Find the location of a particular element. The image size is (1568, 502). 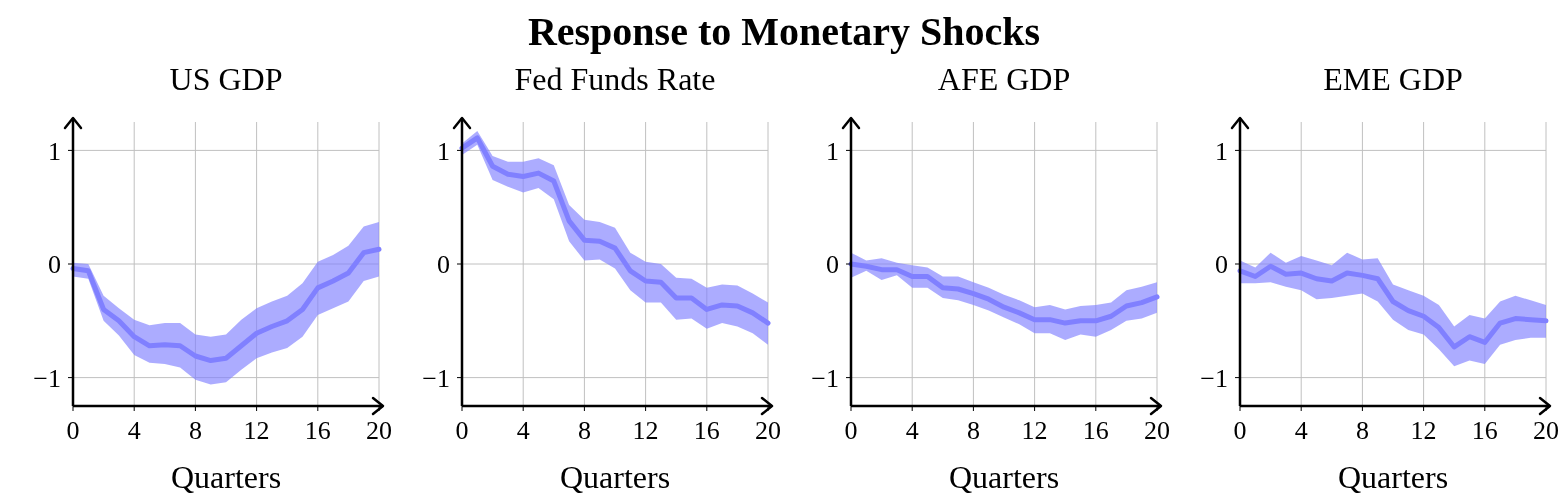

text: Response to Monetary Shocks is located at coordinates (784, 31).